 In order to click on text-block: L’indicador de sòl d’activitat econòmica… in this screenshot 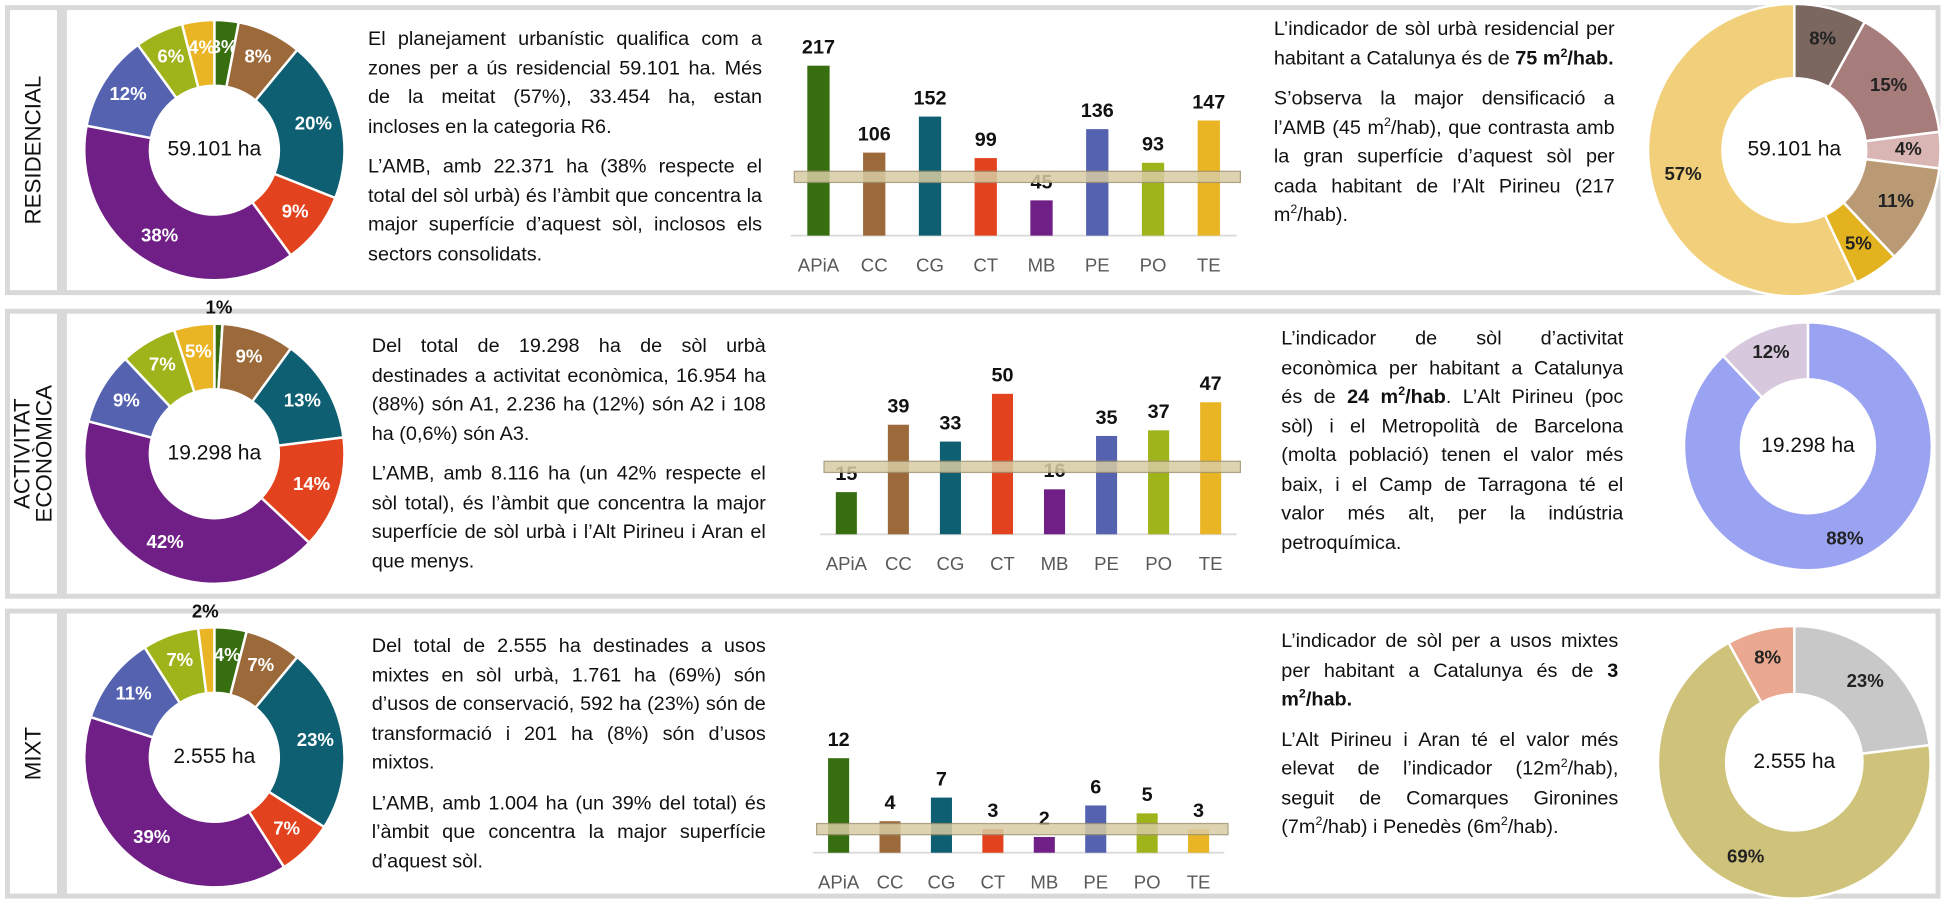, I will do `click(1452, 441)`.